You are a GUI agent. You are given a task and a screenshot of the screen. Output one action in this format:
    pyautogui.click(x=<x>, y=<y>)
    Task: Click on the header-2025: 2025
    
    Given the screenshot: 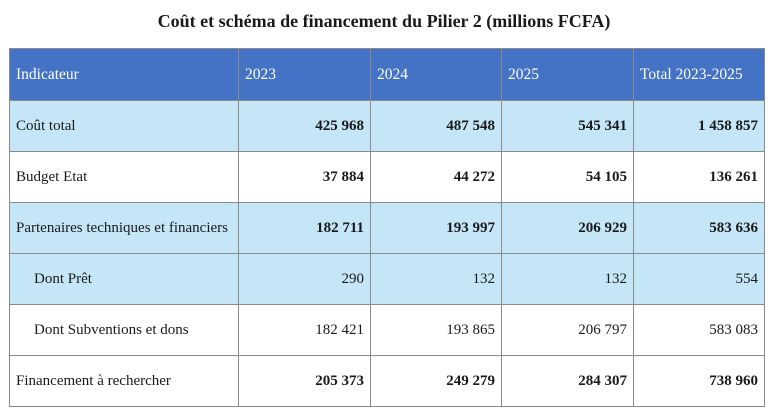 What is the action you would take?
    pyautogui.click(x=567, y=74)
    